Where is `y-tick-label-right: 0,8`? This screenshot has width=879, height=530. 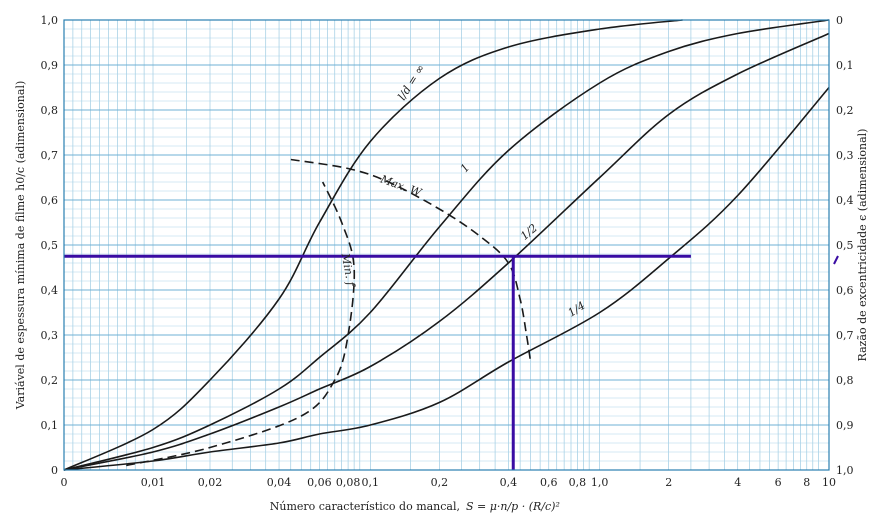 y-tick-label-right: 0,8 is located at coordinates (845, 380).